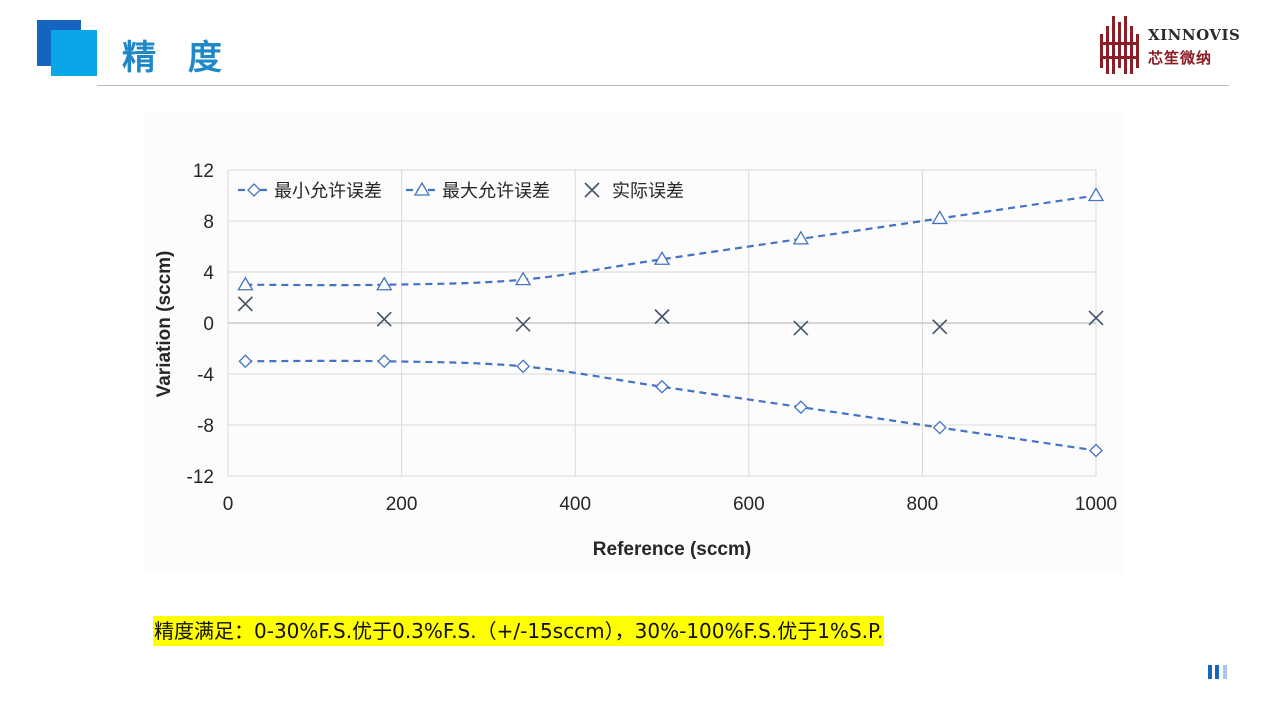  I want to click on y-tick-label: 8, so click(208, 222).